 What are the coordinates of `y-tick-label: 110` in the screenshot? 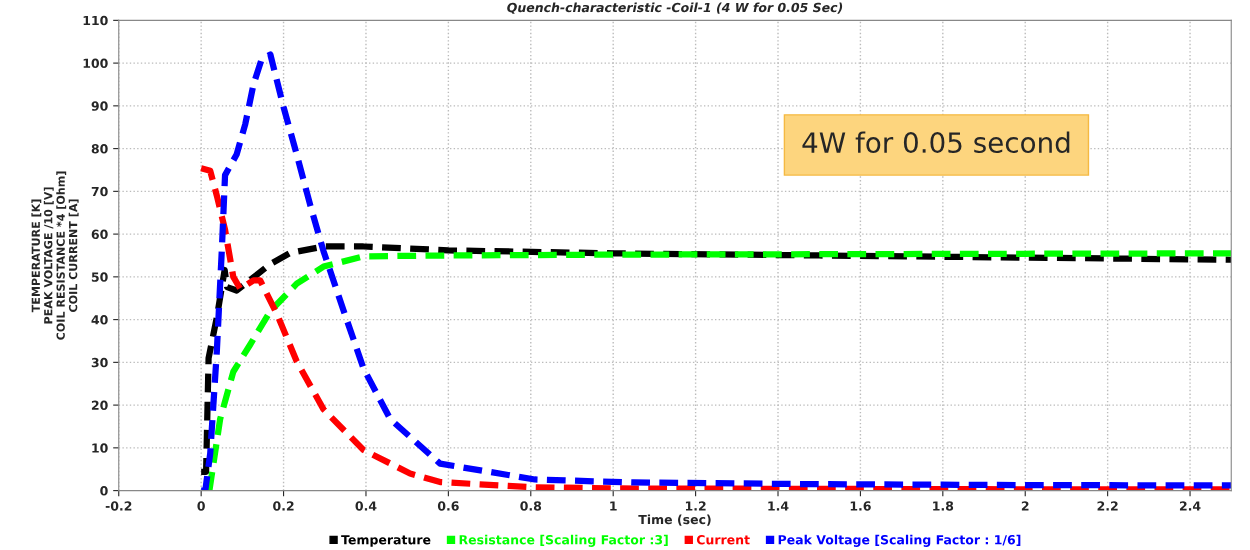 It's located at (95, 20).